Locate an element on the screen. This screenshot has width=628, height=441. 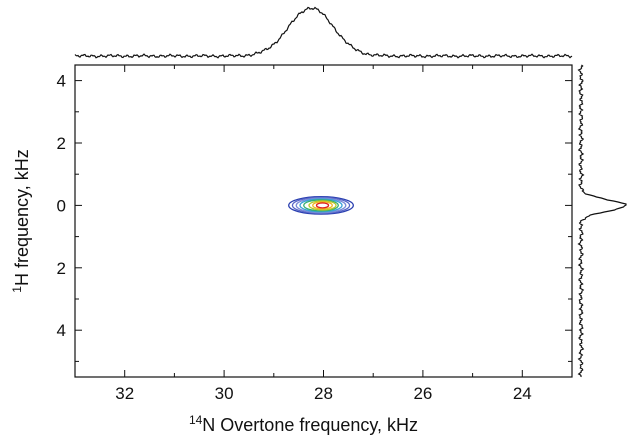
right-projection-line is located at coordinates (602, 221).